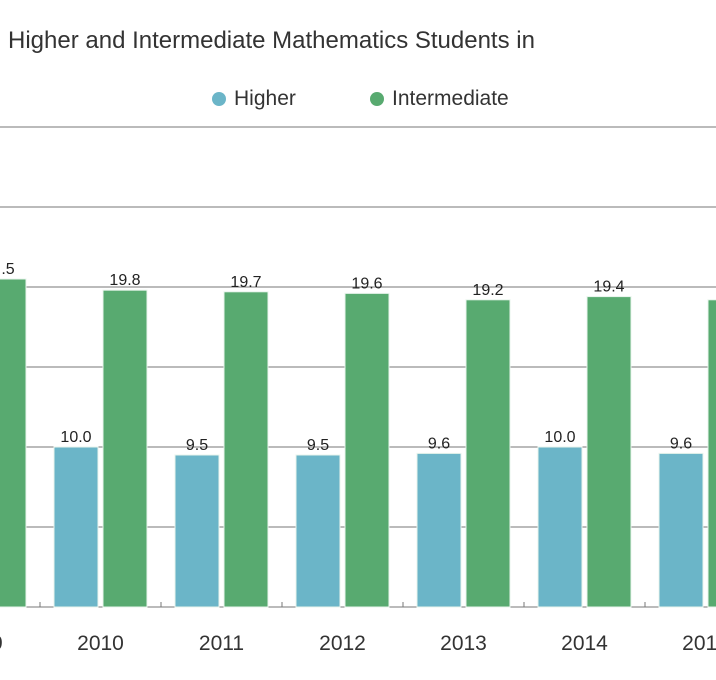  What do you see at coordinates (439, 530) in the screenshot?
I see `bar-higher-2013` at bounding box center [439, 530].